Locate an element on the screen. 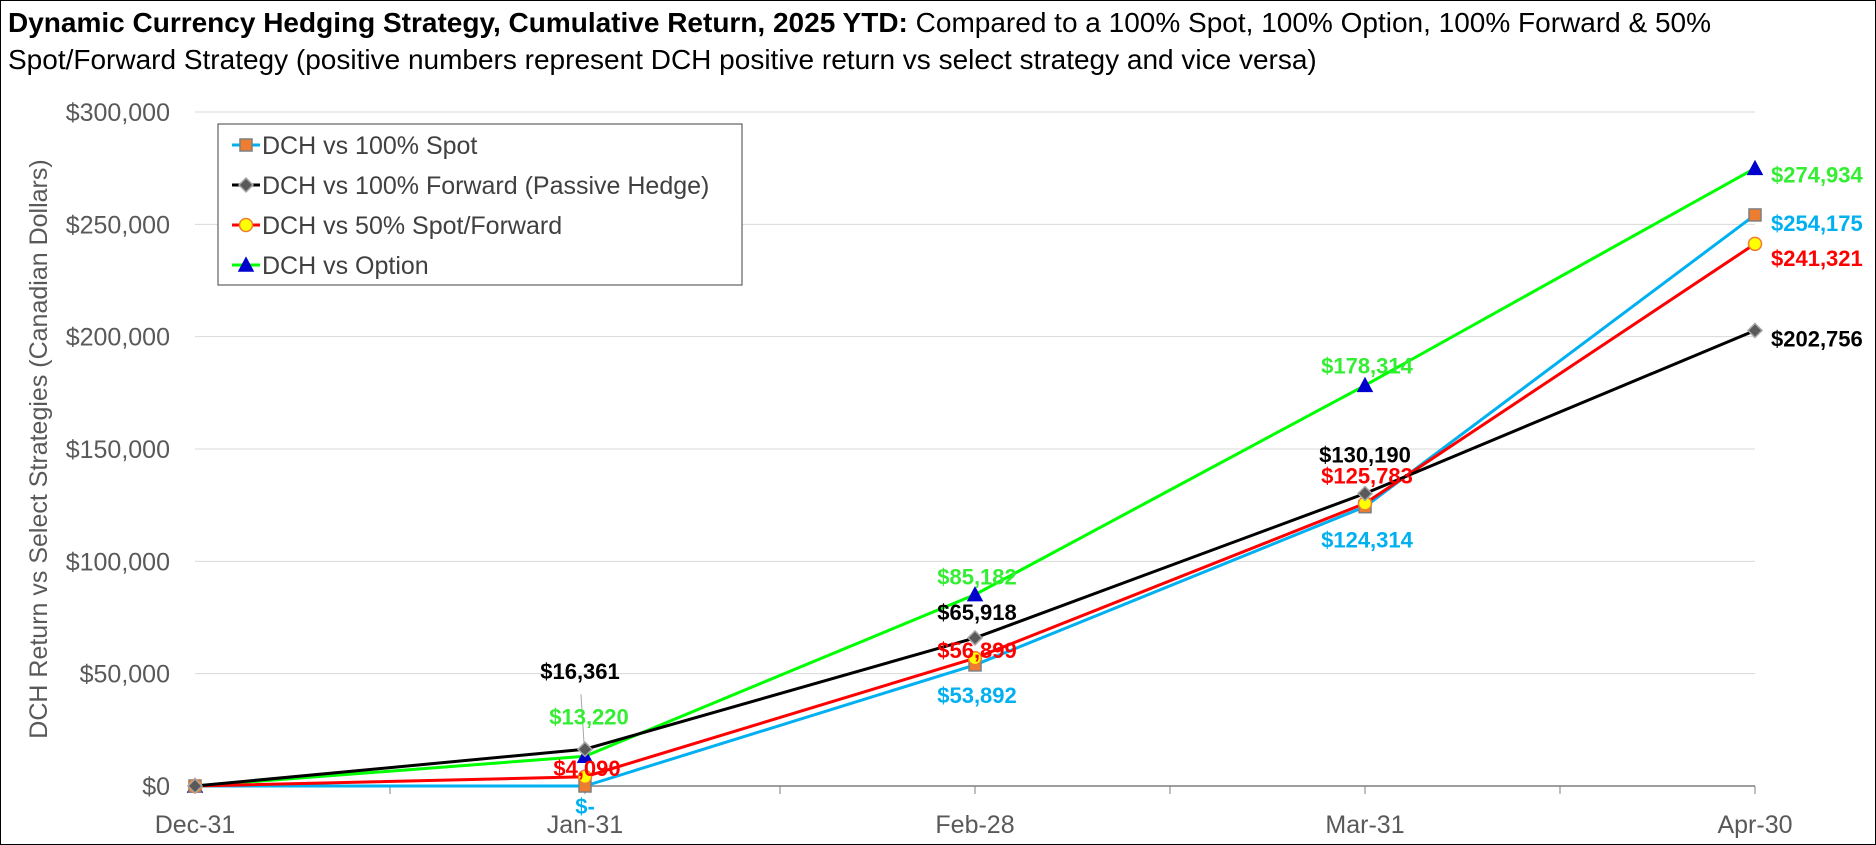 This screenshot has width=1876, height=845. x-tick-label: Dec-31 is located at coordinates (195, 825).